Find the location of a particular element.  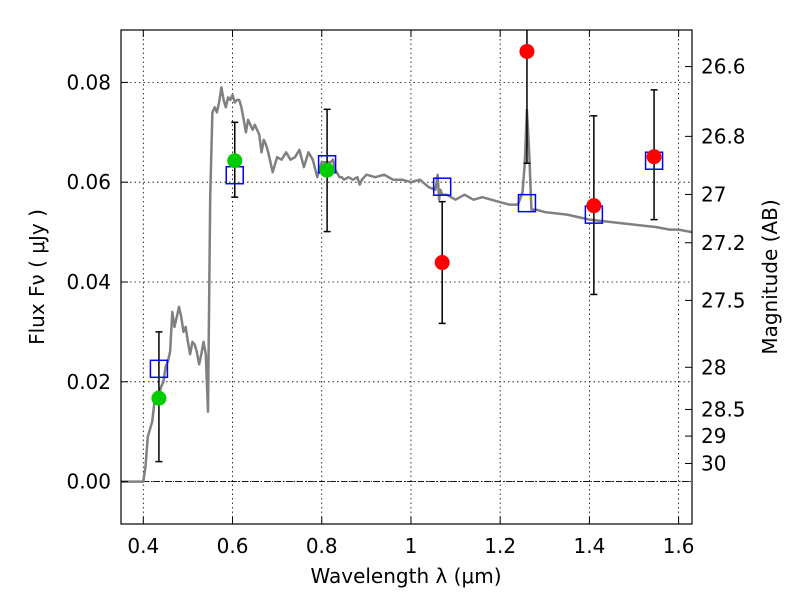

x-tick-label: 1.4 is located at coordinates (589, 546).